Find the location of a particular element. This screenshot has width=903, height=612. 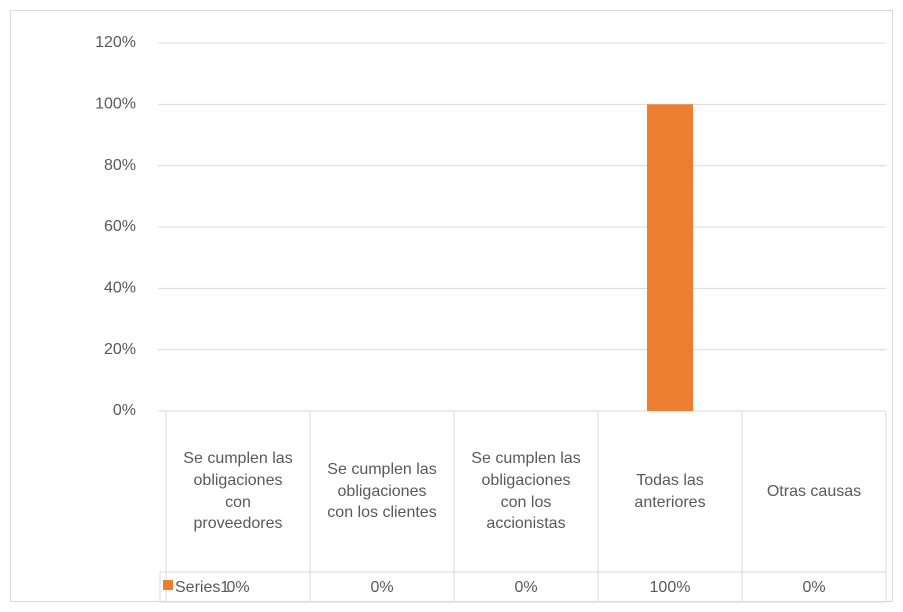

bar is located at coordinates (670, 257).